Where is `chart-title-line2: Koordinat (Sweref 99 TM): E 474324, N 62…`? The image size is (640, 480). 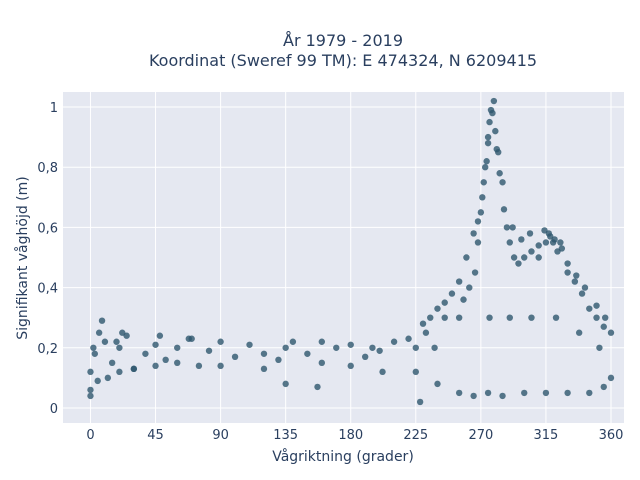 chart-title-line2: Koordinat (Sweref 99 TM): E 474324, N 62… is located at coordinates (343, 60).